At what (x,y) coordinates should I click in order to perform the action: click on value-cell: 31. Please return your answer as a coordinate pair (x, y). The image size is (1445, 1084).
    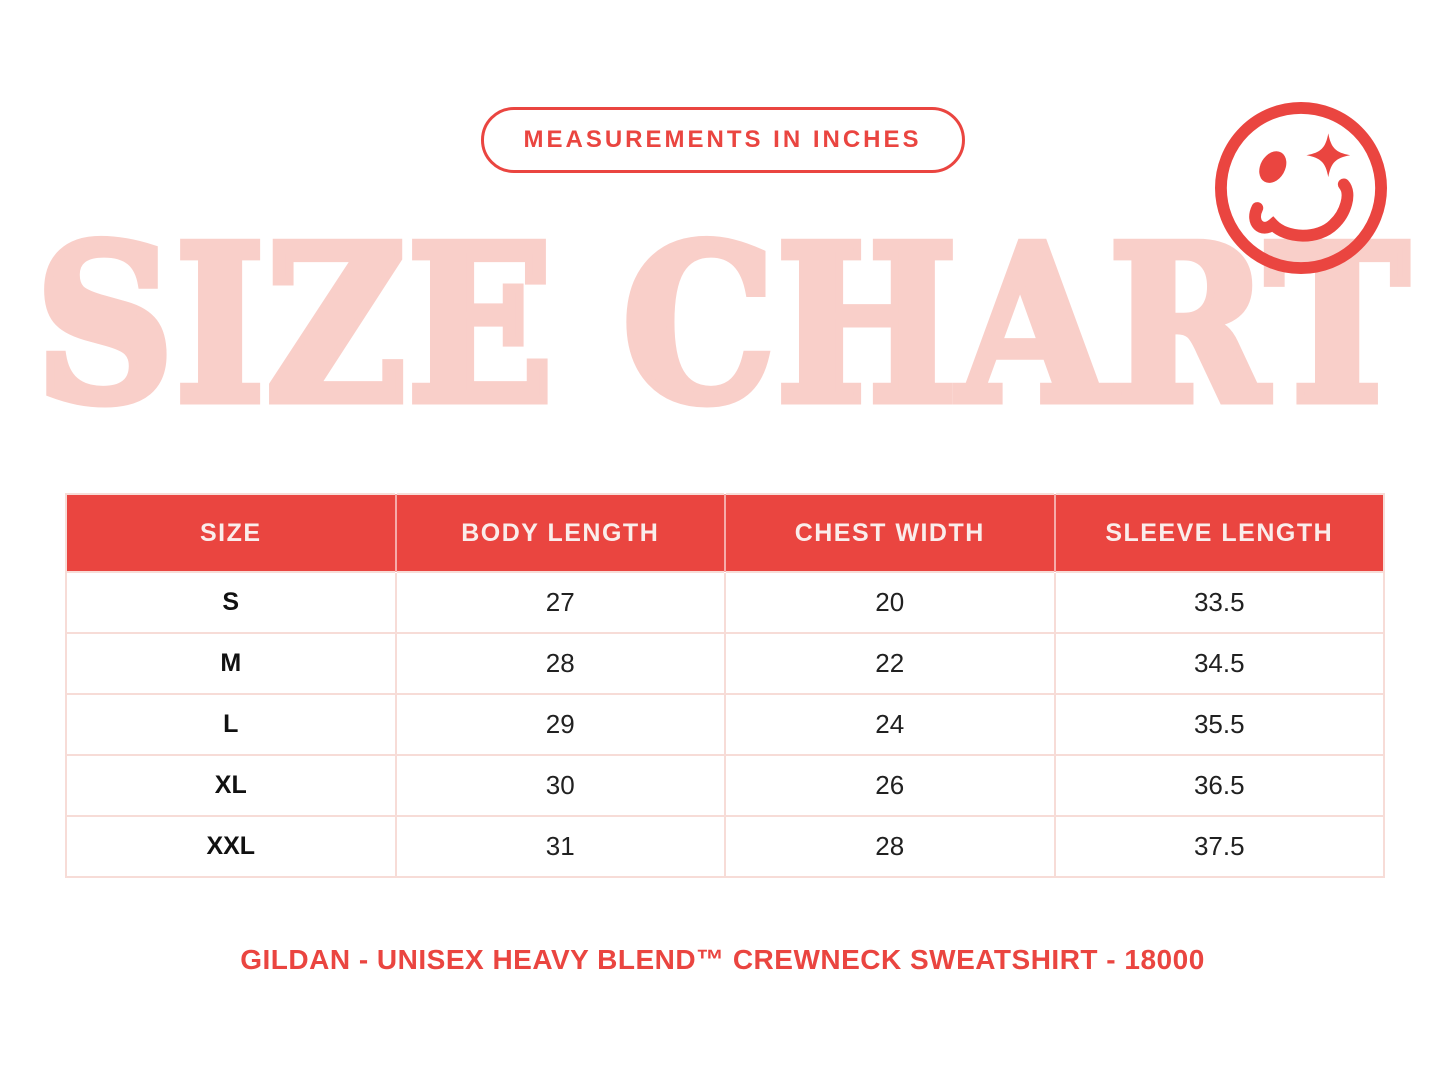
    Looking at the image, I should click on (560, 846).